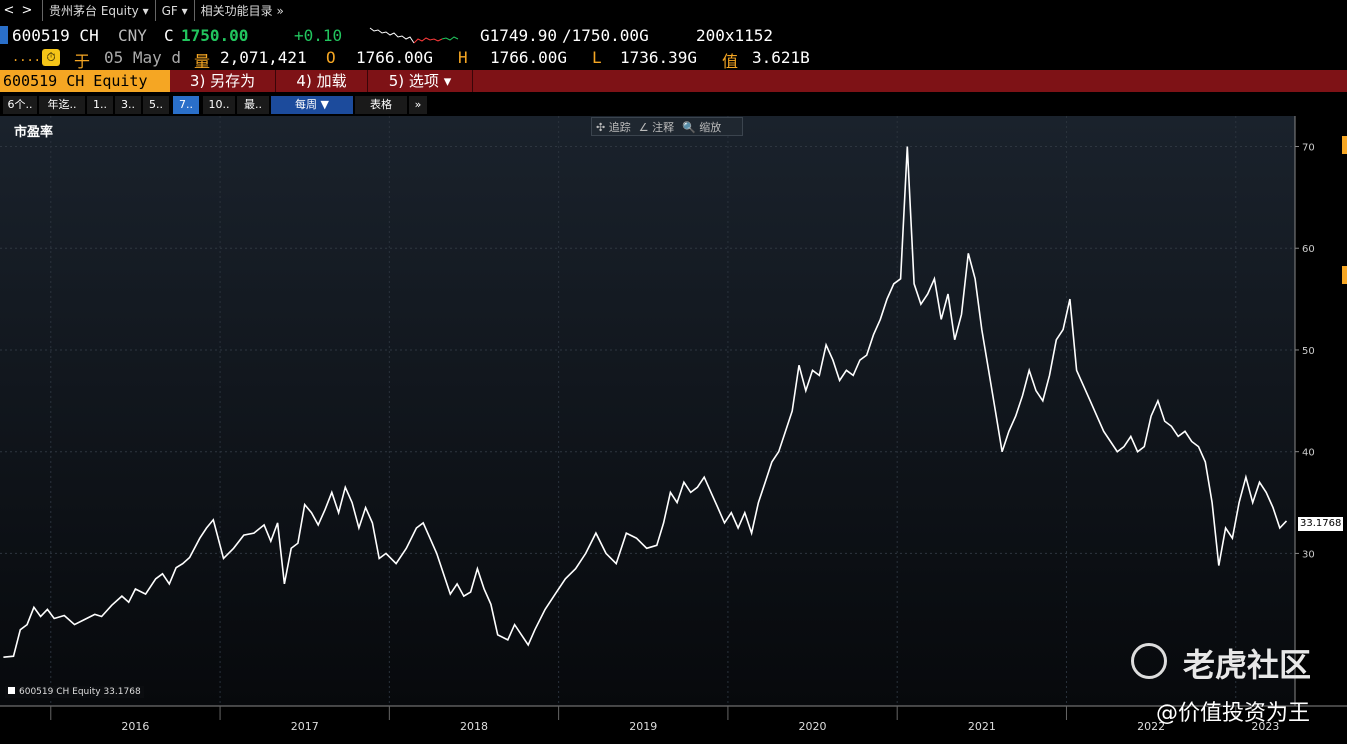 The width and height of the screenshot is (1347, 744). What do you see at coordinates (4, 35) in the screenshot?
I see `selection-marker` at bounding box center [4, 35].